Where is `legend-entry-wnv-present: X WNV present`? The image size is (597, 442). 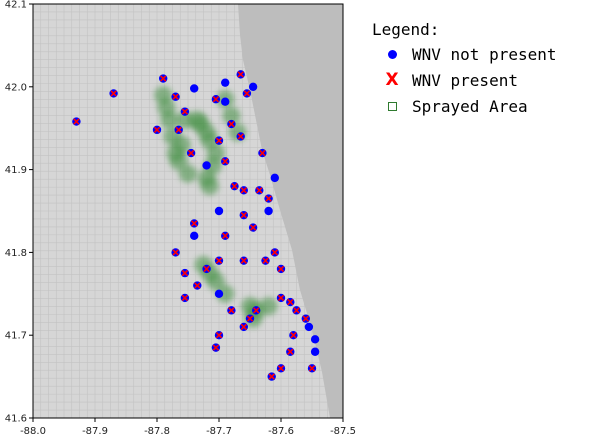 legend-entry-wnv-present: X WNV present is located at coordinates (464, 80).